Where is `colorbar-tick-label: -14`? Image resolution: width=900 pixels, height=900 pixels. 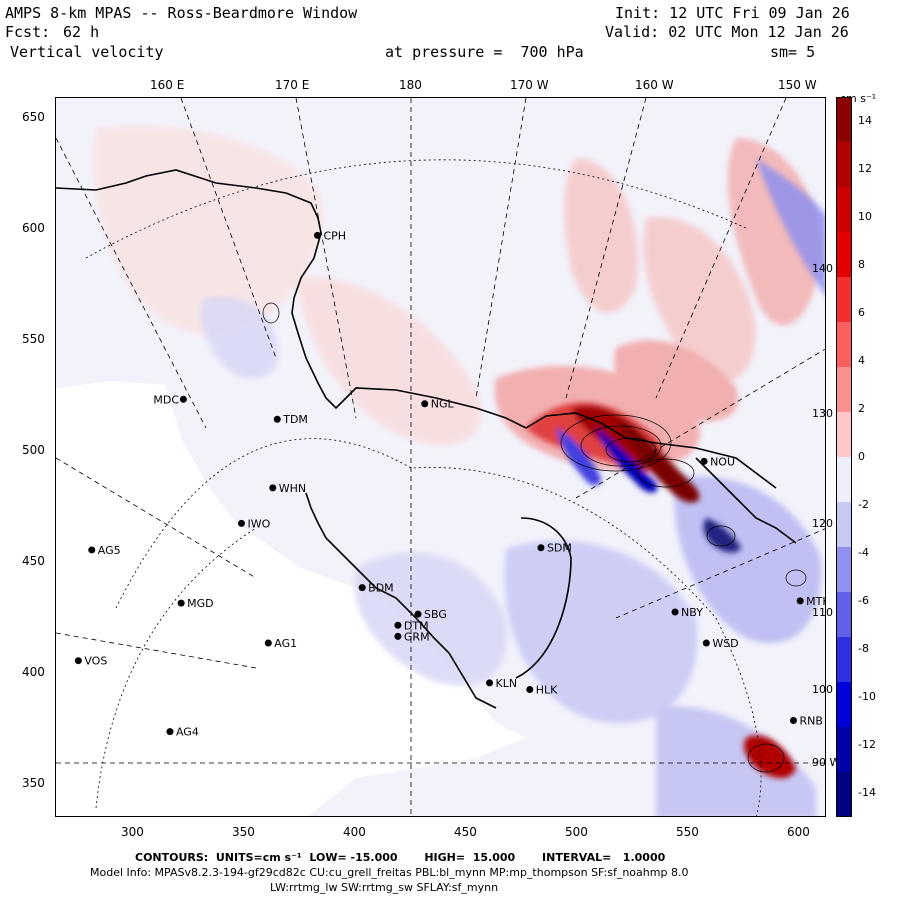
colorbar-tick-label: -14 is located at coordinates (867, 792).